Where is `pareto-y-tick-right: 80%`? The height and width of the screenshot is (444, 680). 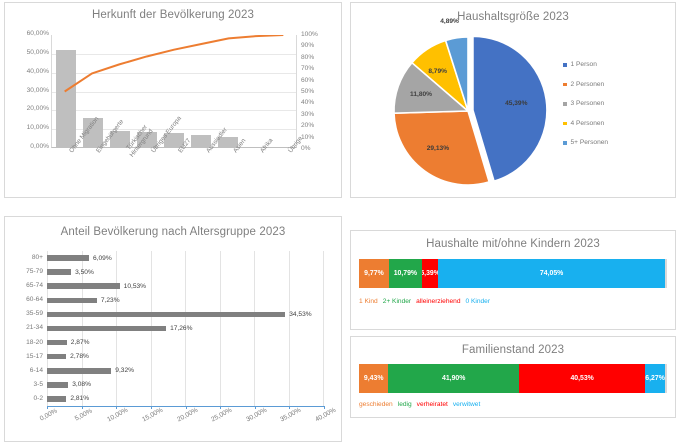 pareto-y-tick-right: 80% is located at coordinates (308, 57).